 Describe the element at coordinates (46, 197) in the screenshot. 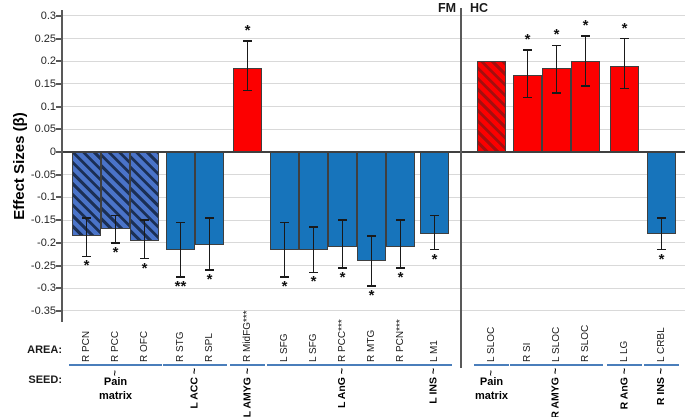

I see `y-tick-label: -0.1` at that location.